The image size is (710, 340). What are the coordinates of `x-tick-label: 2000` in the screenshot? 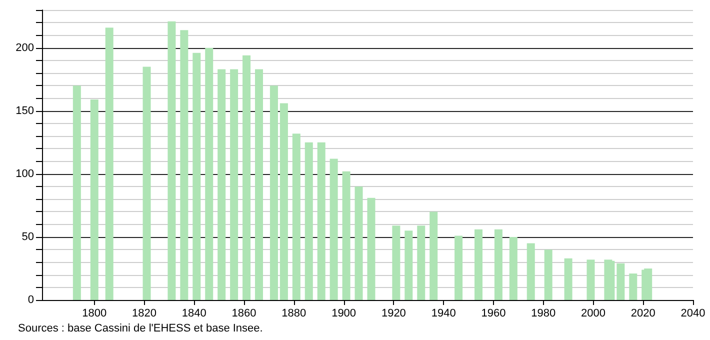 It's located at (593, 314).